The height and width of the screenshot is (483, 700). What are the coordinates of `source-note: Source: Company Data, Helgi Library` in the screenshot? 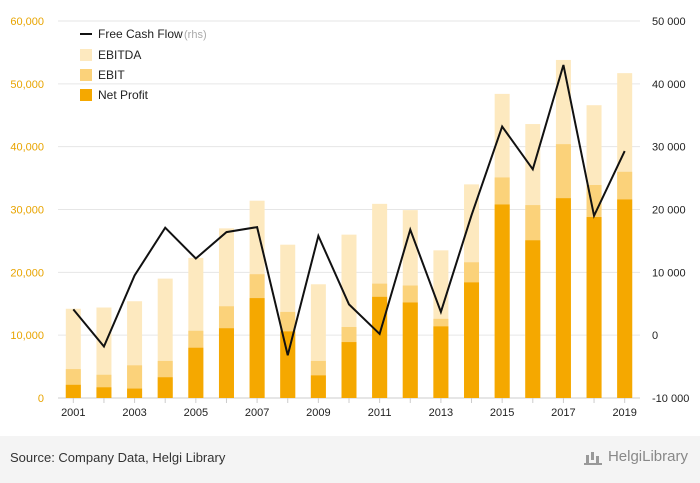 It's located at (118, 457).